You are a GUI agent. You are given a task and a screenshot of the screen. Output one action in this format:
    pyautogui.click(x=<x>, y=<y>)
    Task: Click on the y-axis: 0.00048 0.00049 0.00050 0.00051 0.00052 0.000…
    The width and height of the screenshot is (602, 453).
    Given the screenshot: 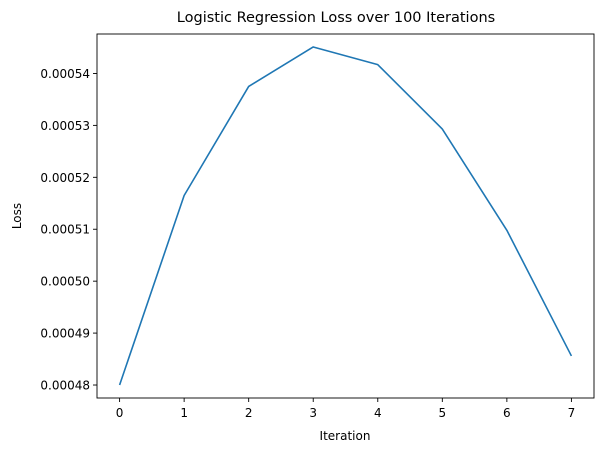 What is the action you would take?
    pyautogui.click(x=68, y=230)
    